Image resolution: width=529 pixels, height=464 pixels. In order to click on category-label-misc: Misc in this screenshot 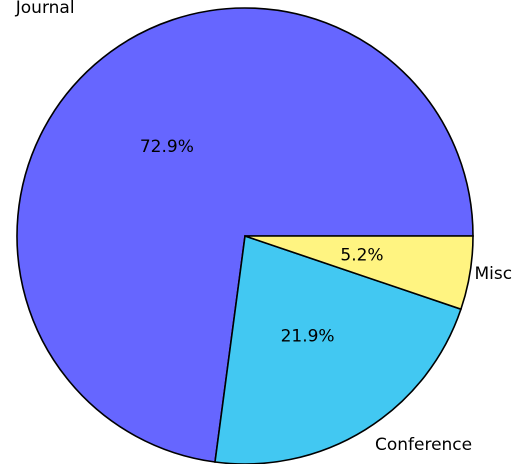, I will do `click(493, 274)`.